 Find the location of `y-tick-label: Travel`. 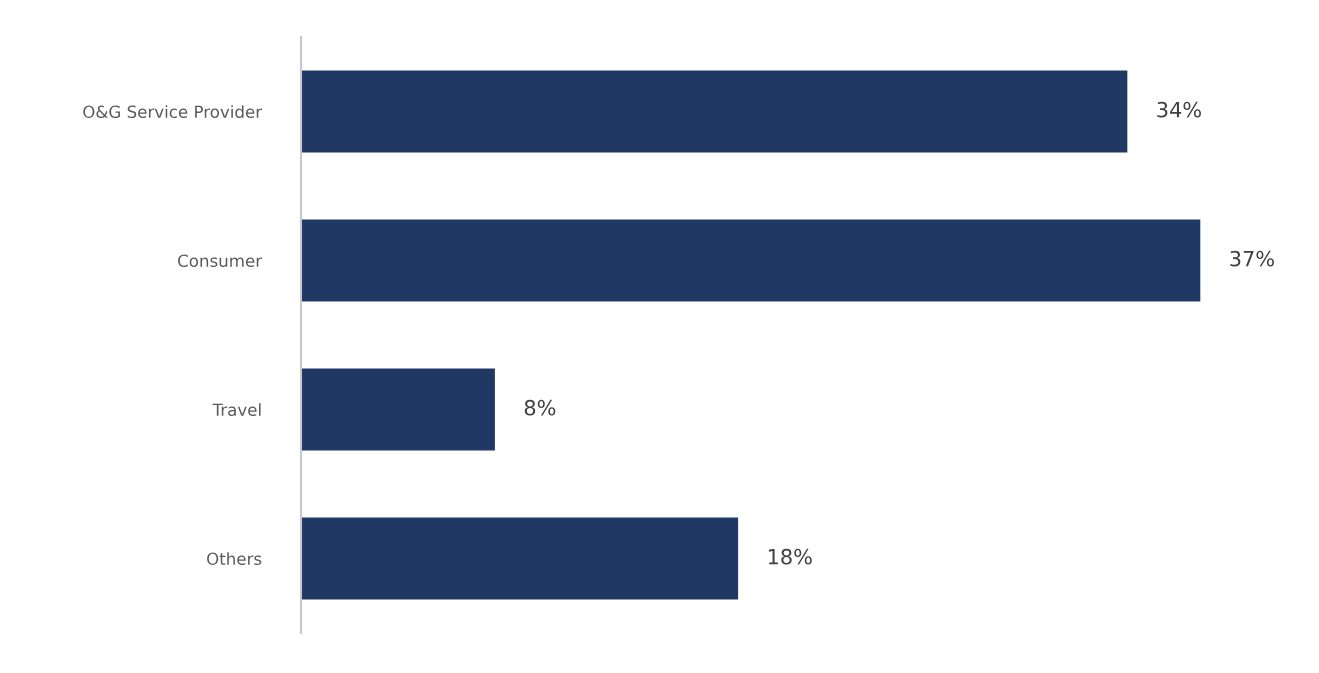

y-tick-label: Travel is located at coordinates (236, 410).